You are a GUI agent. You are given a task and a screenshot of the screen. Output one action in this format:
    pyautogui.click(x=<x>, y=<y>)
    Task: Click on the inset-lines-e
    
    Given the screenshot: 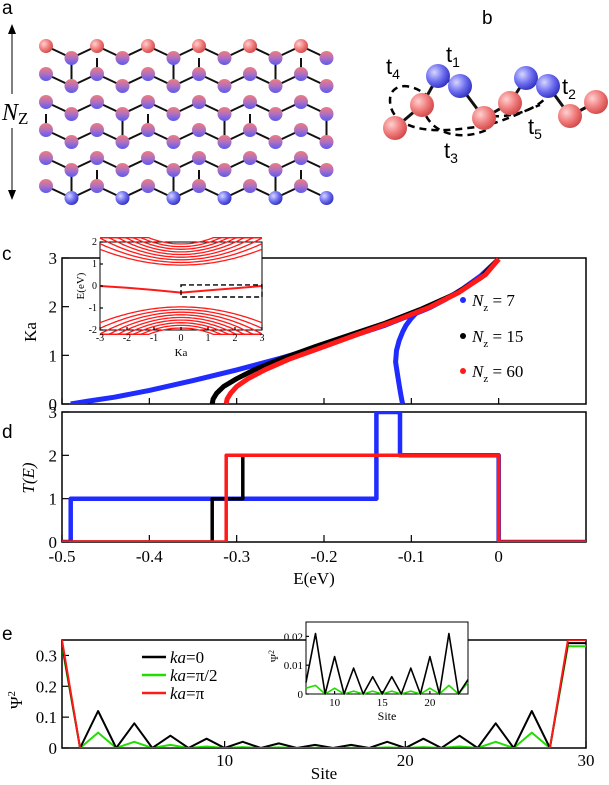 What is the action you would take?
    pyautogui.click(x=387, y=663)
    